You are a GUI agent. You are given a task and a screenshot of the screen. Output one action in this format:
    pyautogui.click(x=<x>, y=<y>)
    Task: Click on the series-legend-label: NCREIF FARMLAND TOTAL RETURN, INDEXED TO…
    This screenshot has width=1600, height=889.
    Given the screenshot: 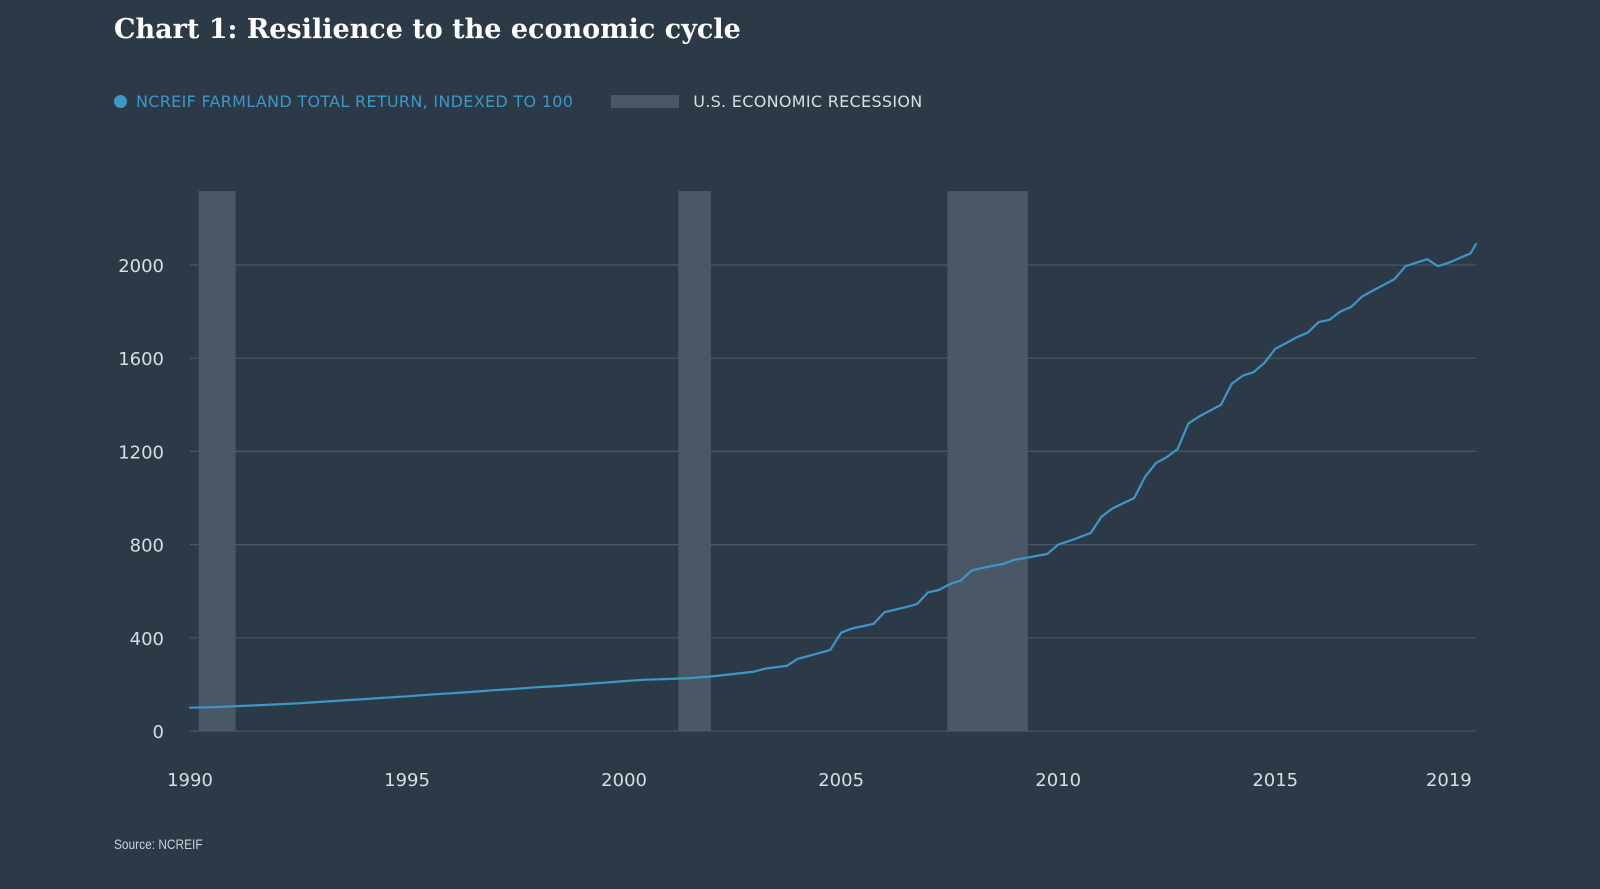 What is the action you would take?
    pyautogui.click(x=355, y=101)
    